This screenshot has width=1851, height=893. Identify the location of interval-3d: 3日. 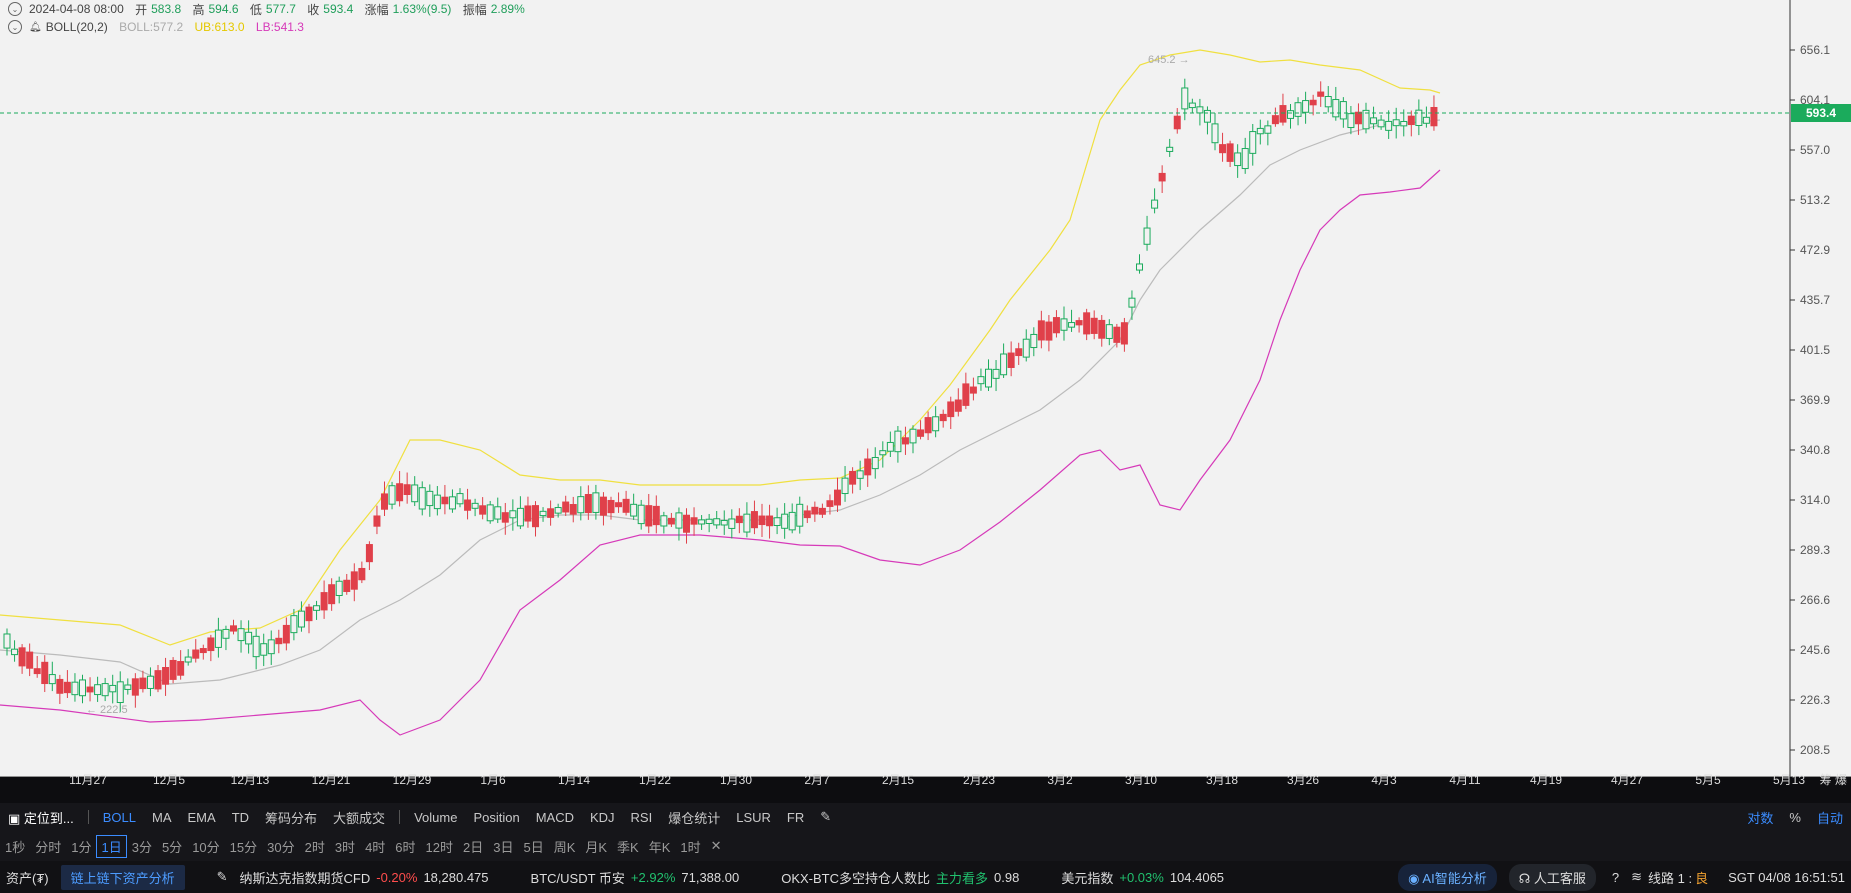
(503, 847).